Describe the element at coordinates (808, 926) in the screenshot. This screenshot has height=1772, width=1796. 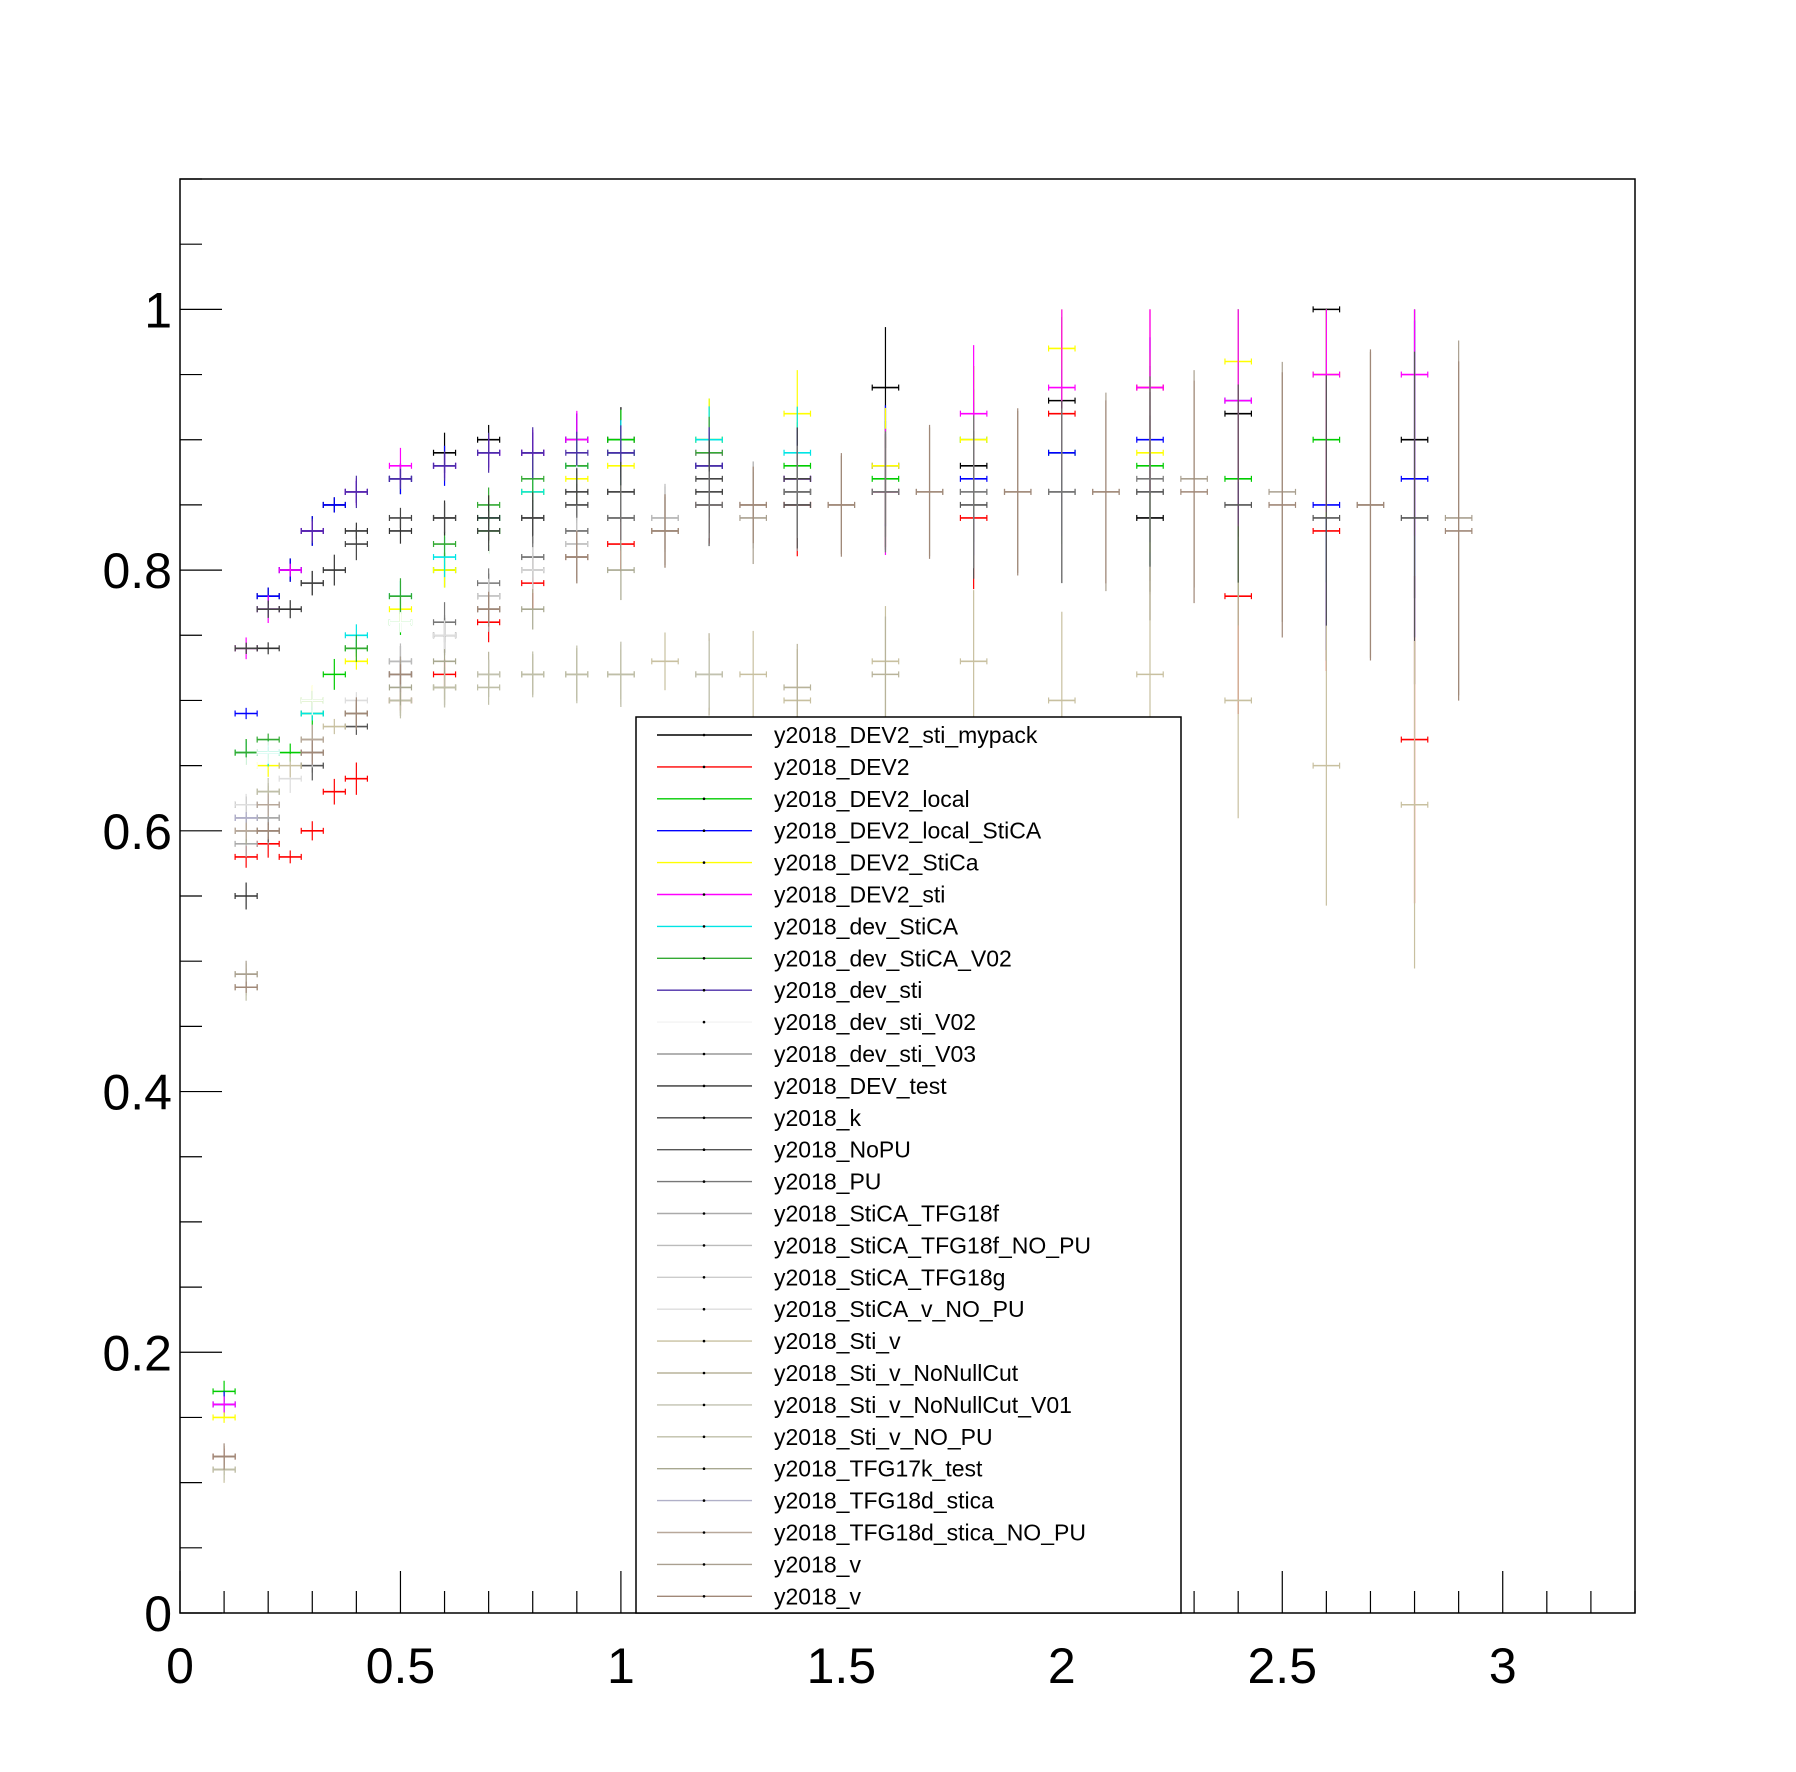
I see `legend-entry: y2018_dev_StiCA` at that location.